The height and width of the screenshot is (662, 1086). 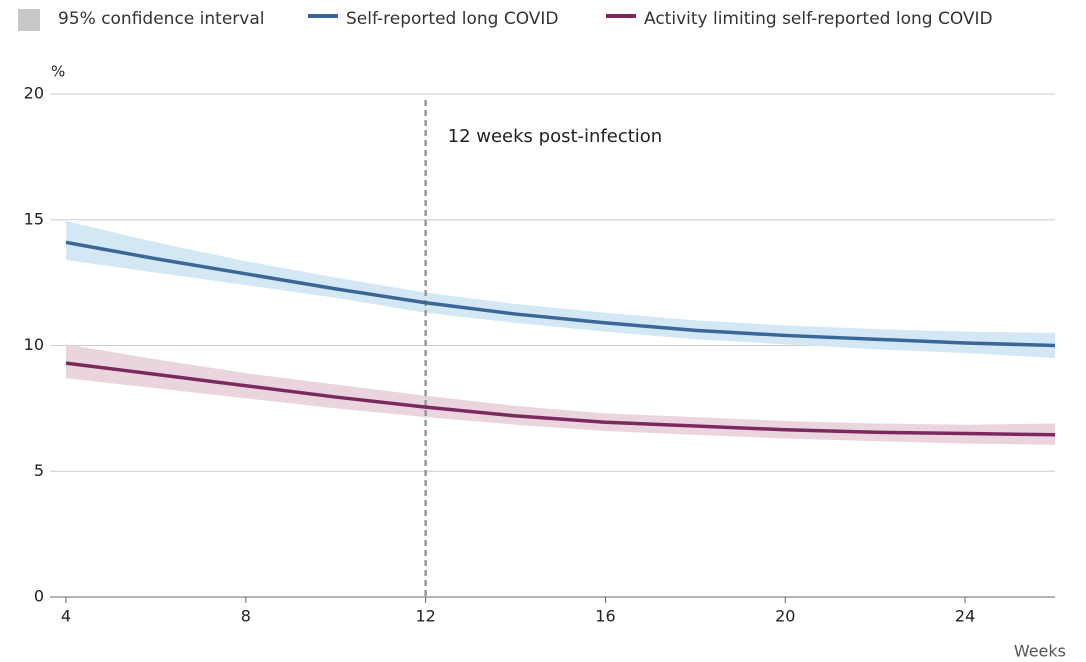 What do you see at coordinates (39, 470) in the screenshot?
I see `y-tick-label: 5` at bounding box center [39, 470].